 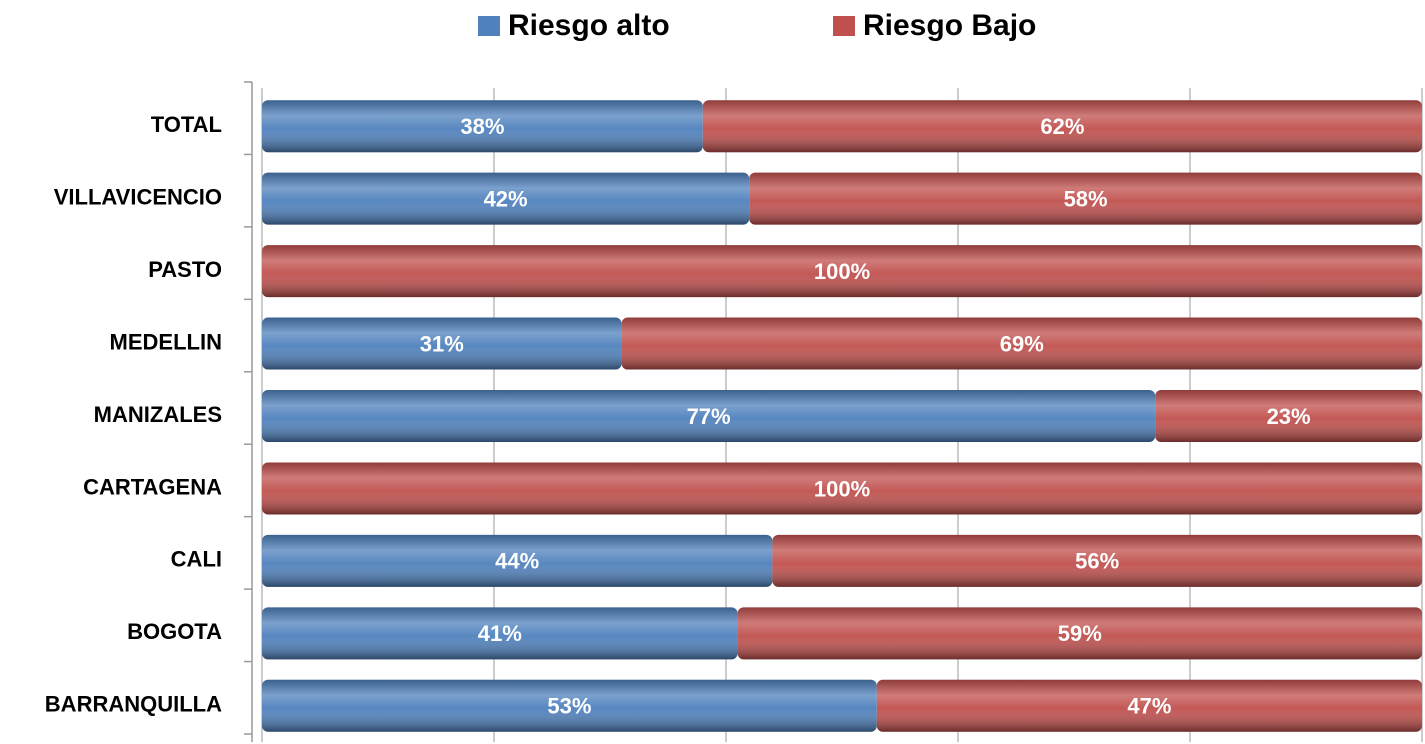 I want to click on data-label: 47%, so click(x=1149, y=706).